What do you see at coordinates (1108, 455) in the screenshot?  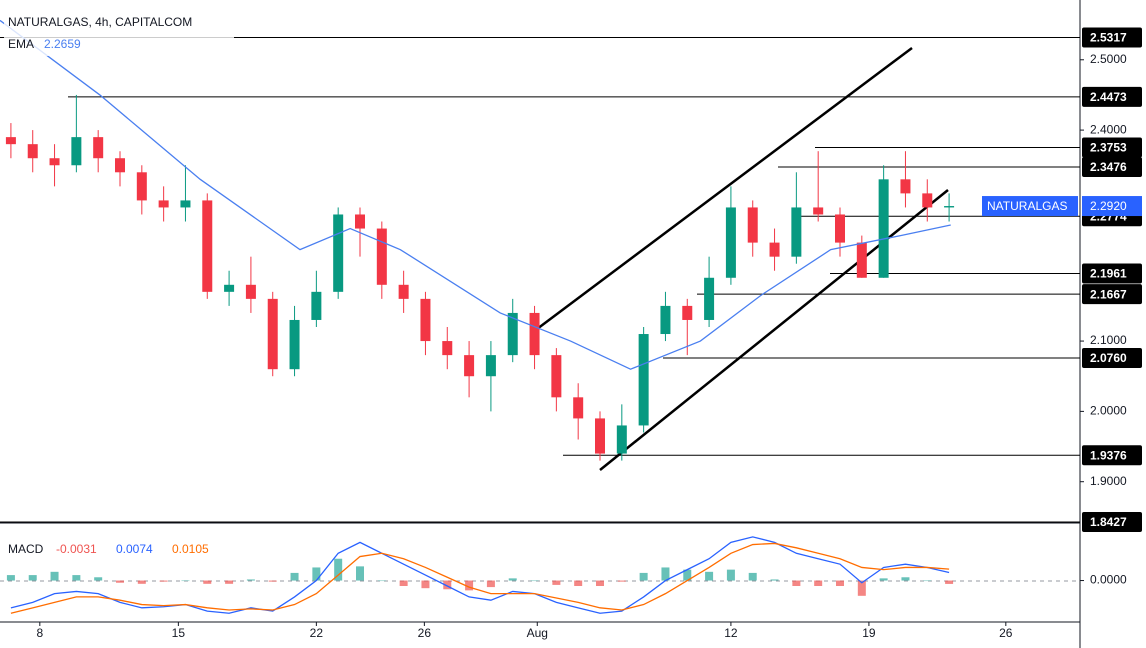 I see `level-label: 1.9376` at bounding box center [1108, 455].